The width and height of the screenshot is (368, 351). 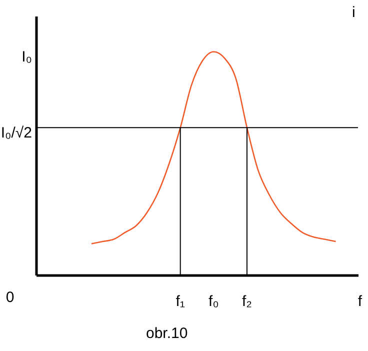 What do you see at coordinates (180, 301) in the screenshot?
I see `text: f₁` at bounding box center [180, 301].